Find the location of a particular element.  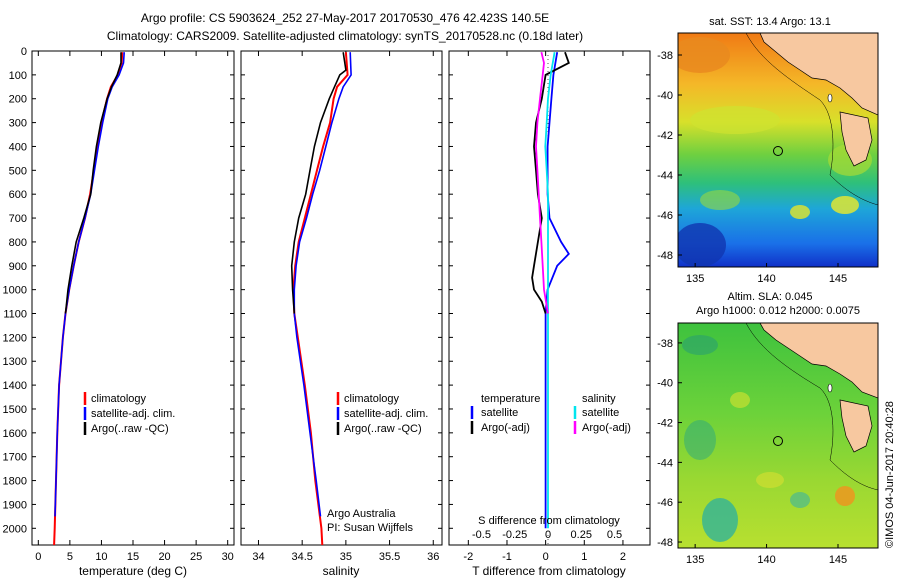

depth-tick-label: 900 is located at coordinates (18, 267).